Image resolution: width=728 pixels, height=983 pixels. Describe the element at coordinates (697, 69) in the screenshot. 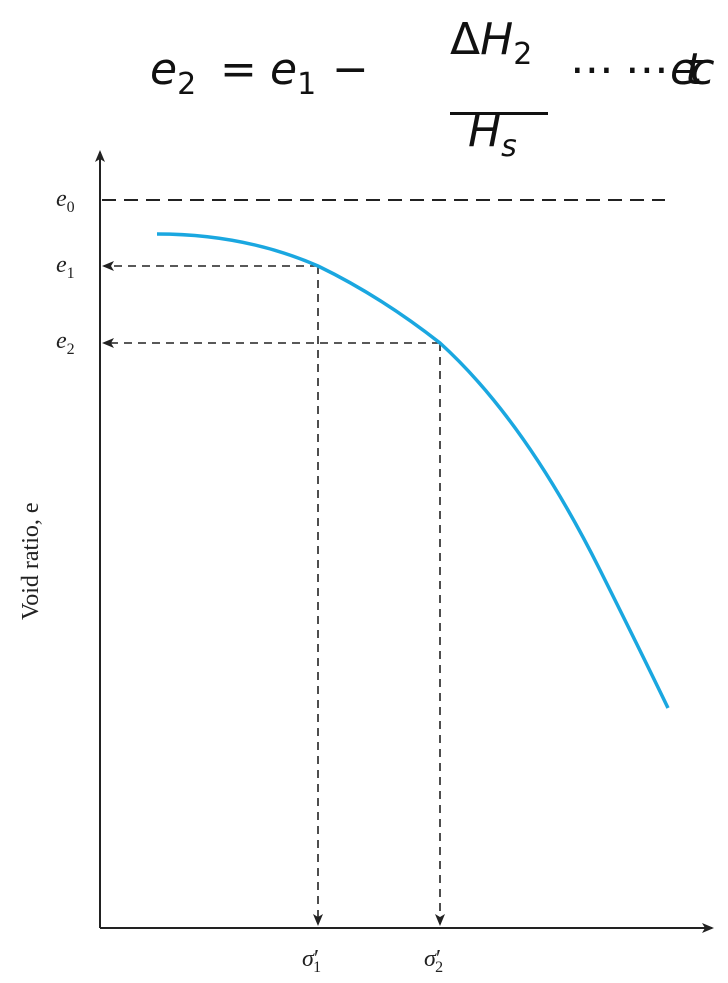

I see `equation-period: .` at that location.